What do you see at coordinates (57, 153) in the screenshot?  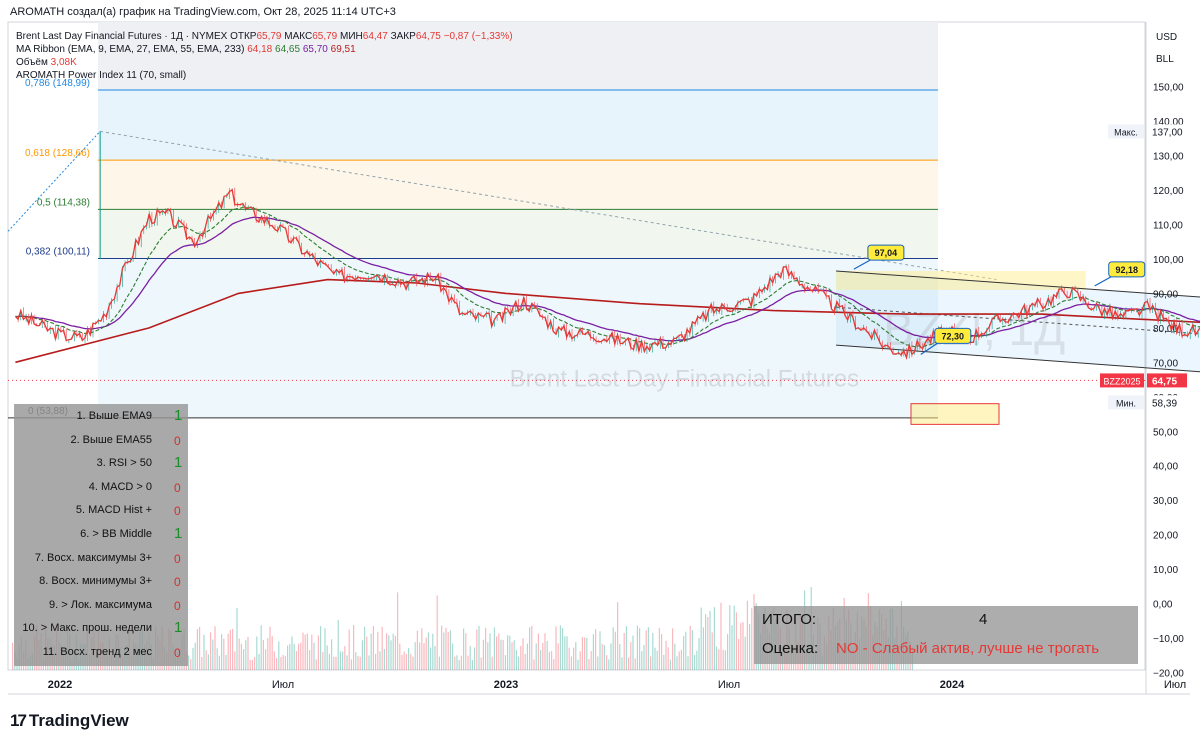 I see `fib-level-label: 0,618 (128,66)` at bounding box center [57, 153].